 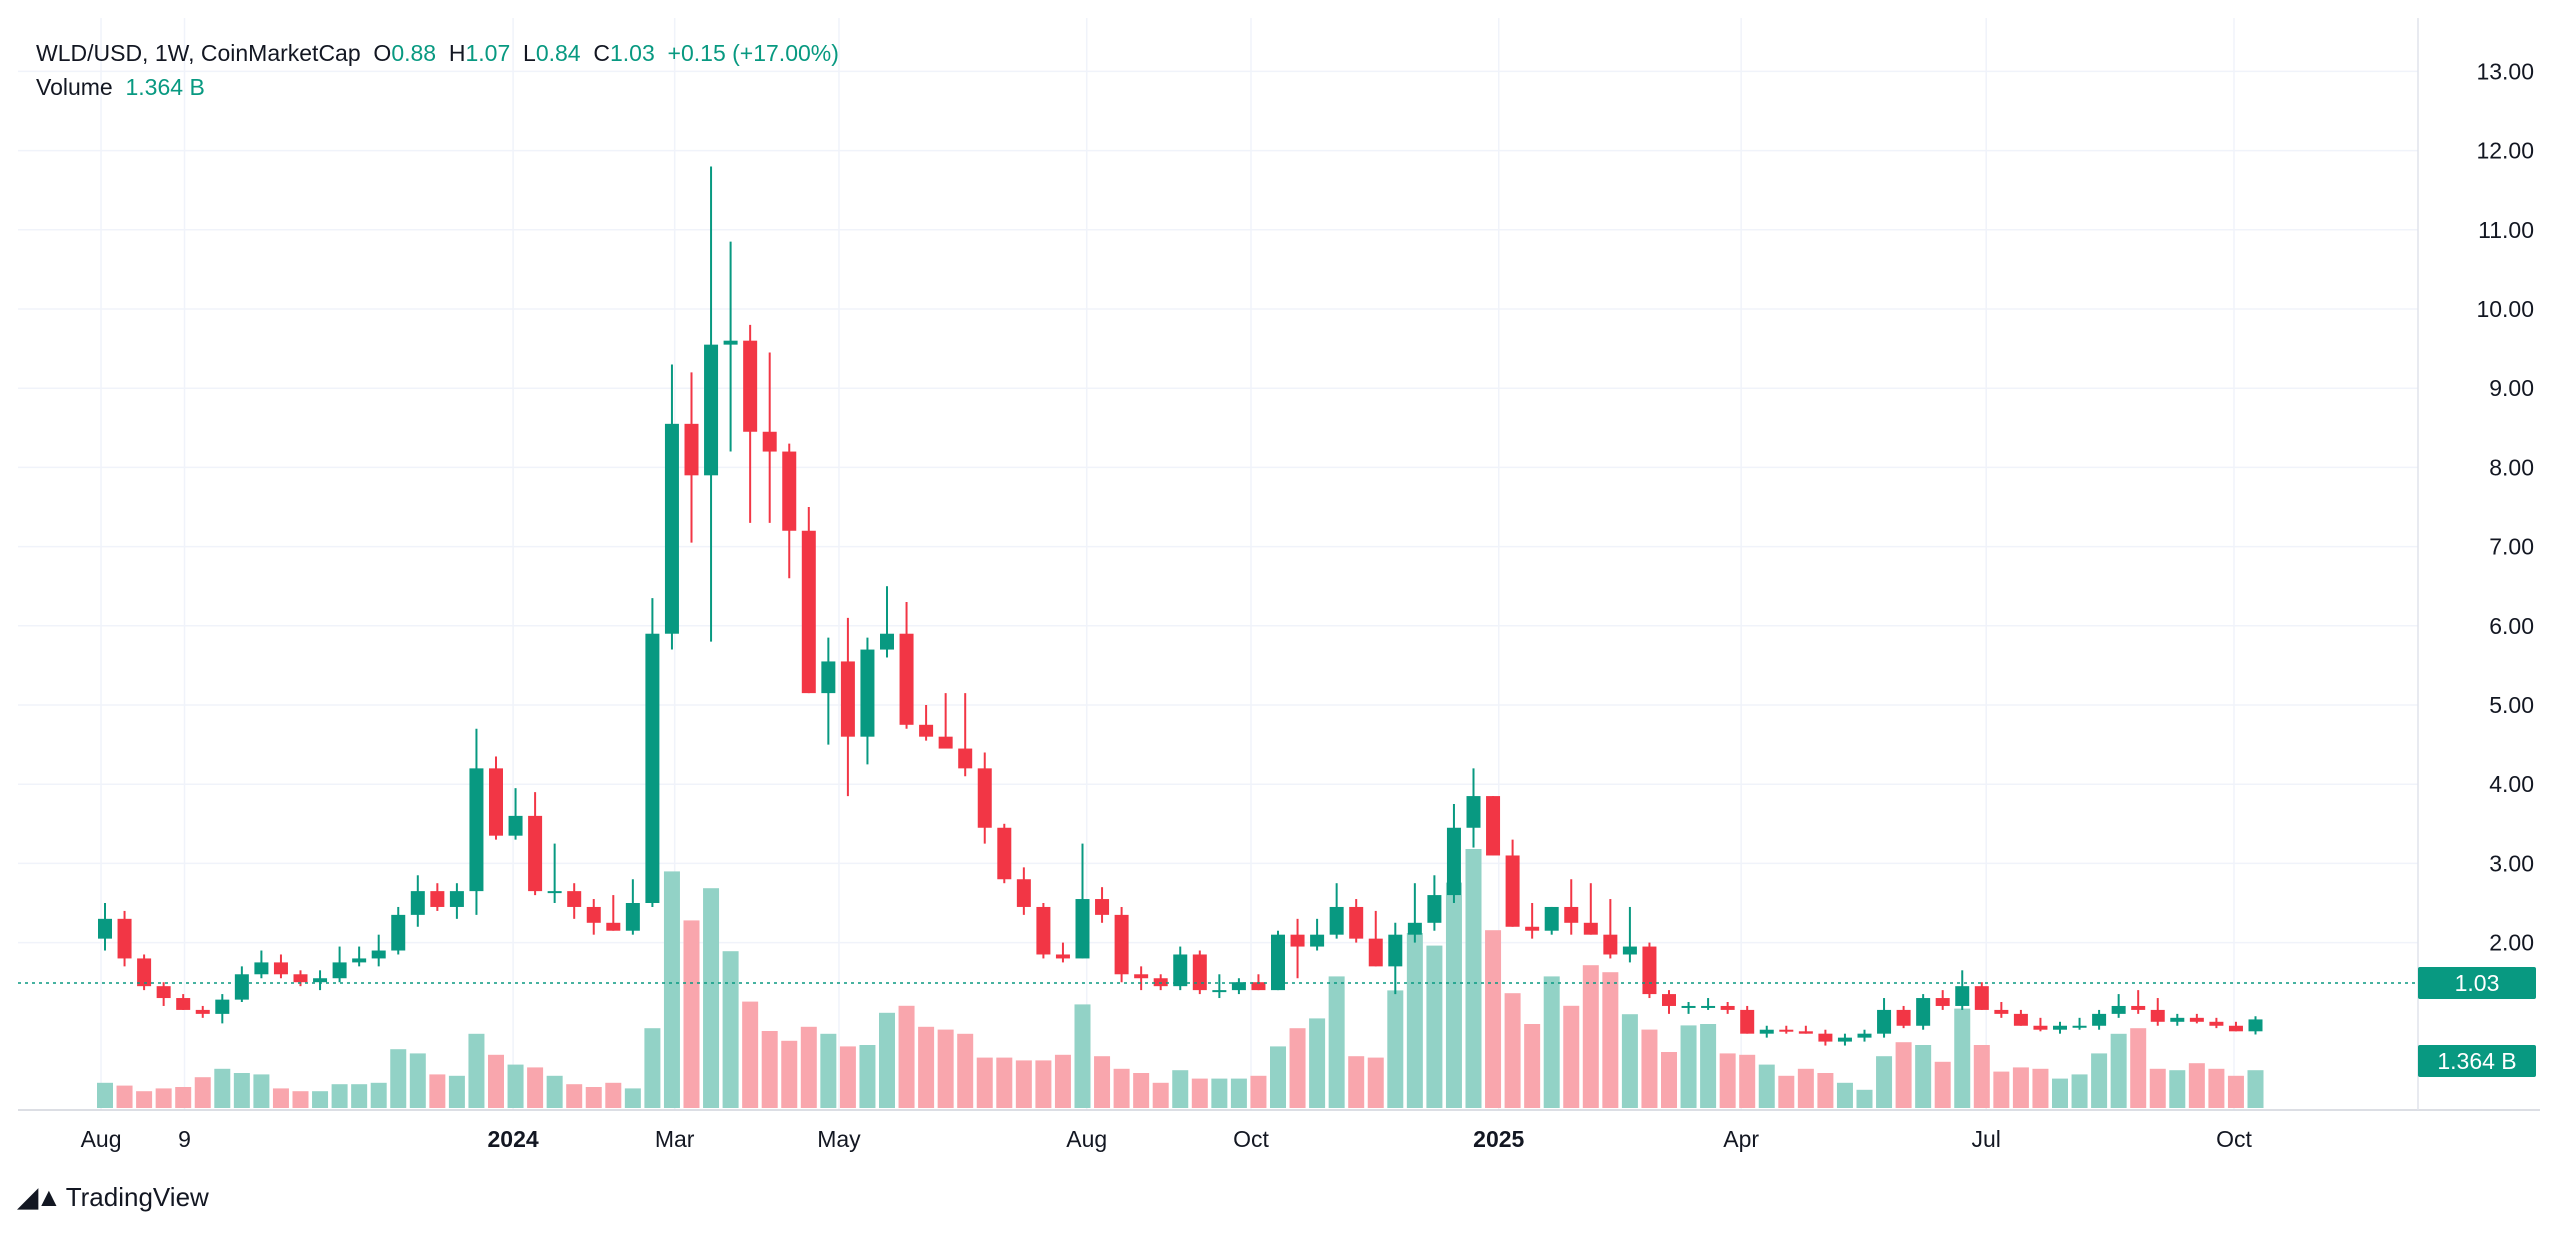 What do you see at coordinates (753, 53) in the screenshot?
I see `legend-change: +0.15 (+17.00%)` at bounding box center [753, 53].